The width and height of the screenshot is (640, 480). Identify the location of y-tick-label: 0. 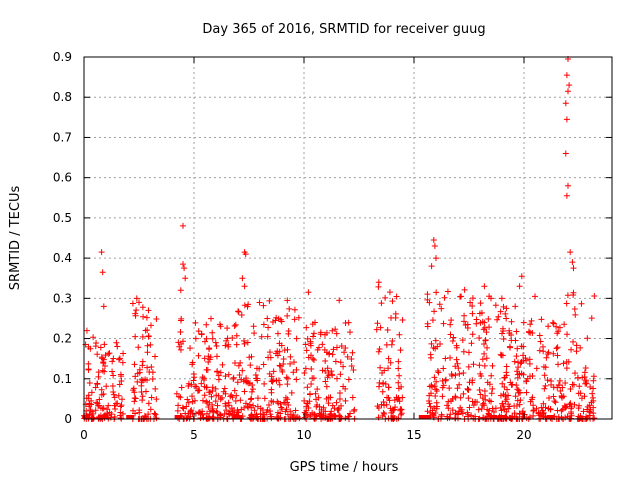
(68, 419).